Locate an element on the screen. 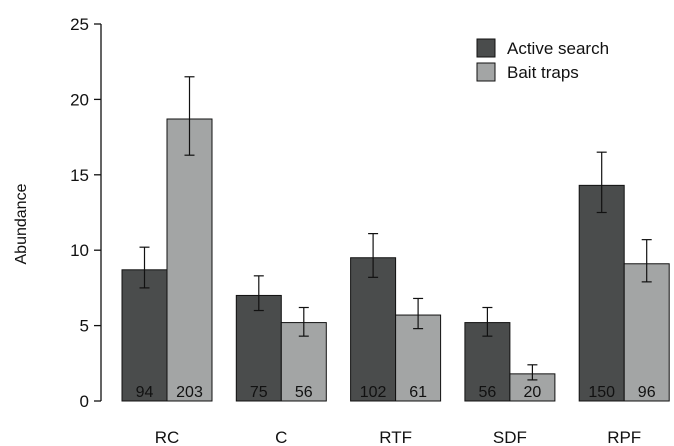 This screenshot has height=446, width=674. y-tick-label-15: 15 is located at coordinates (79, 175).